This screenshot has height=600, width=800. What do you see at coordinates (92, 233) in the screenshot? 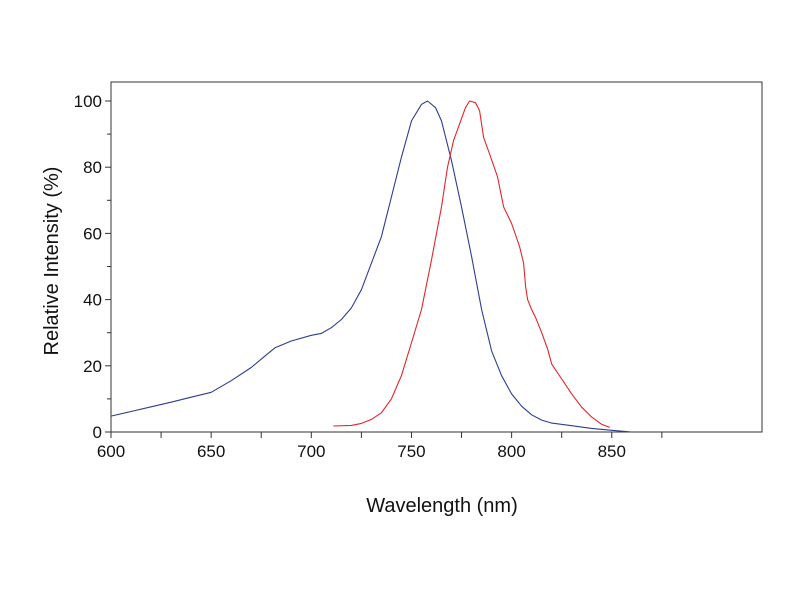
I see `y-tick-label: 60` at bounding box center [92, 233].